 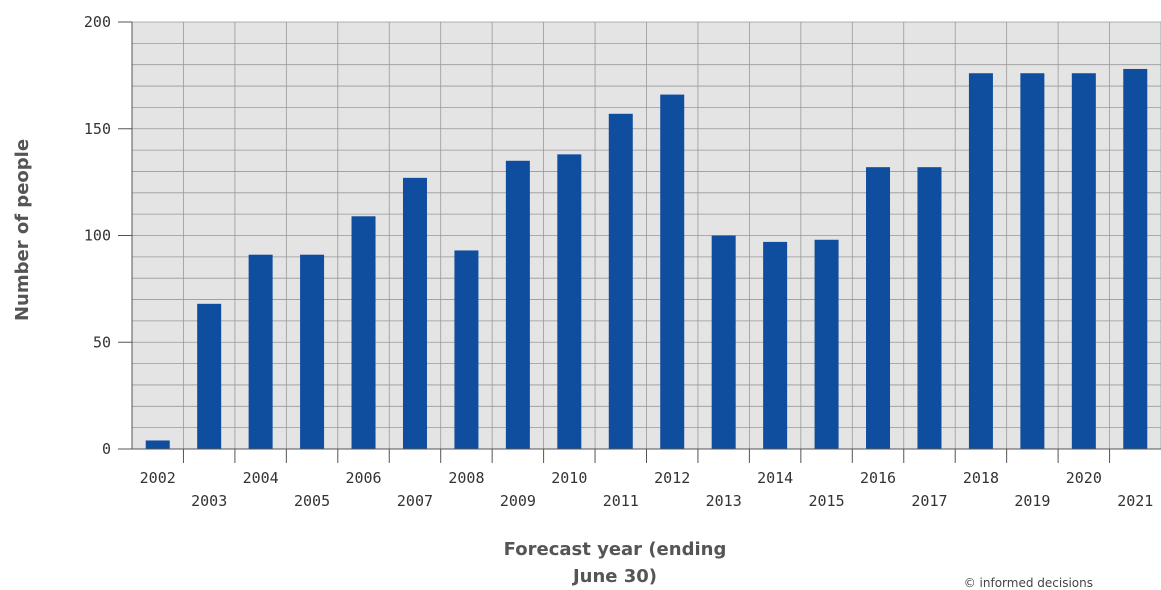 I want to click on x-tick-label-2010: 2010, so click(x=569, y=478).